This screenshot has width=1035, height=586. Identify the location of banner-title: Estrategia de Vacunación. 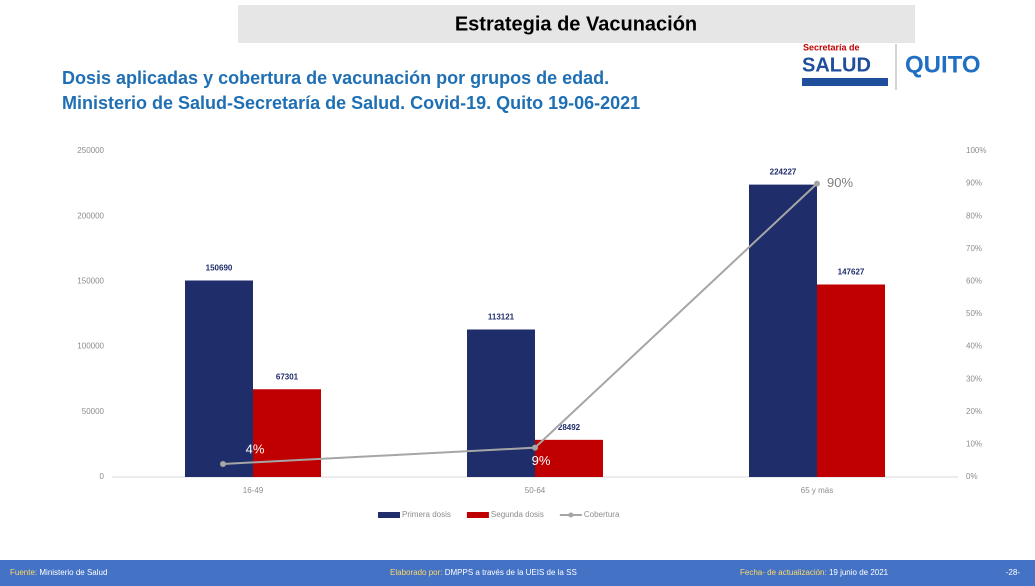
(576, 24).